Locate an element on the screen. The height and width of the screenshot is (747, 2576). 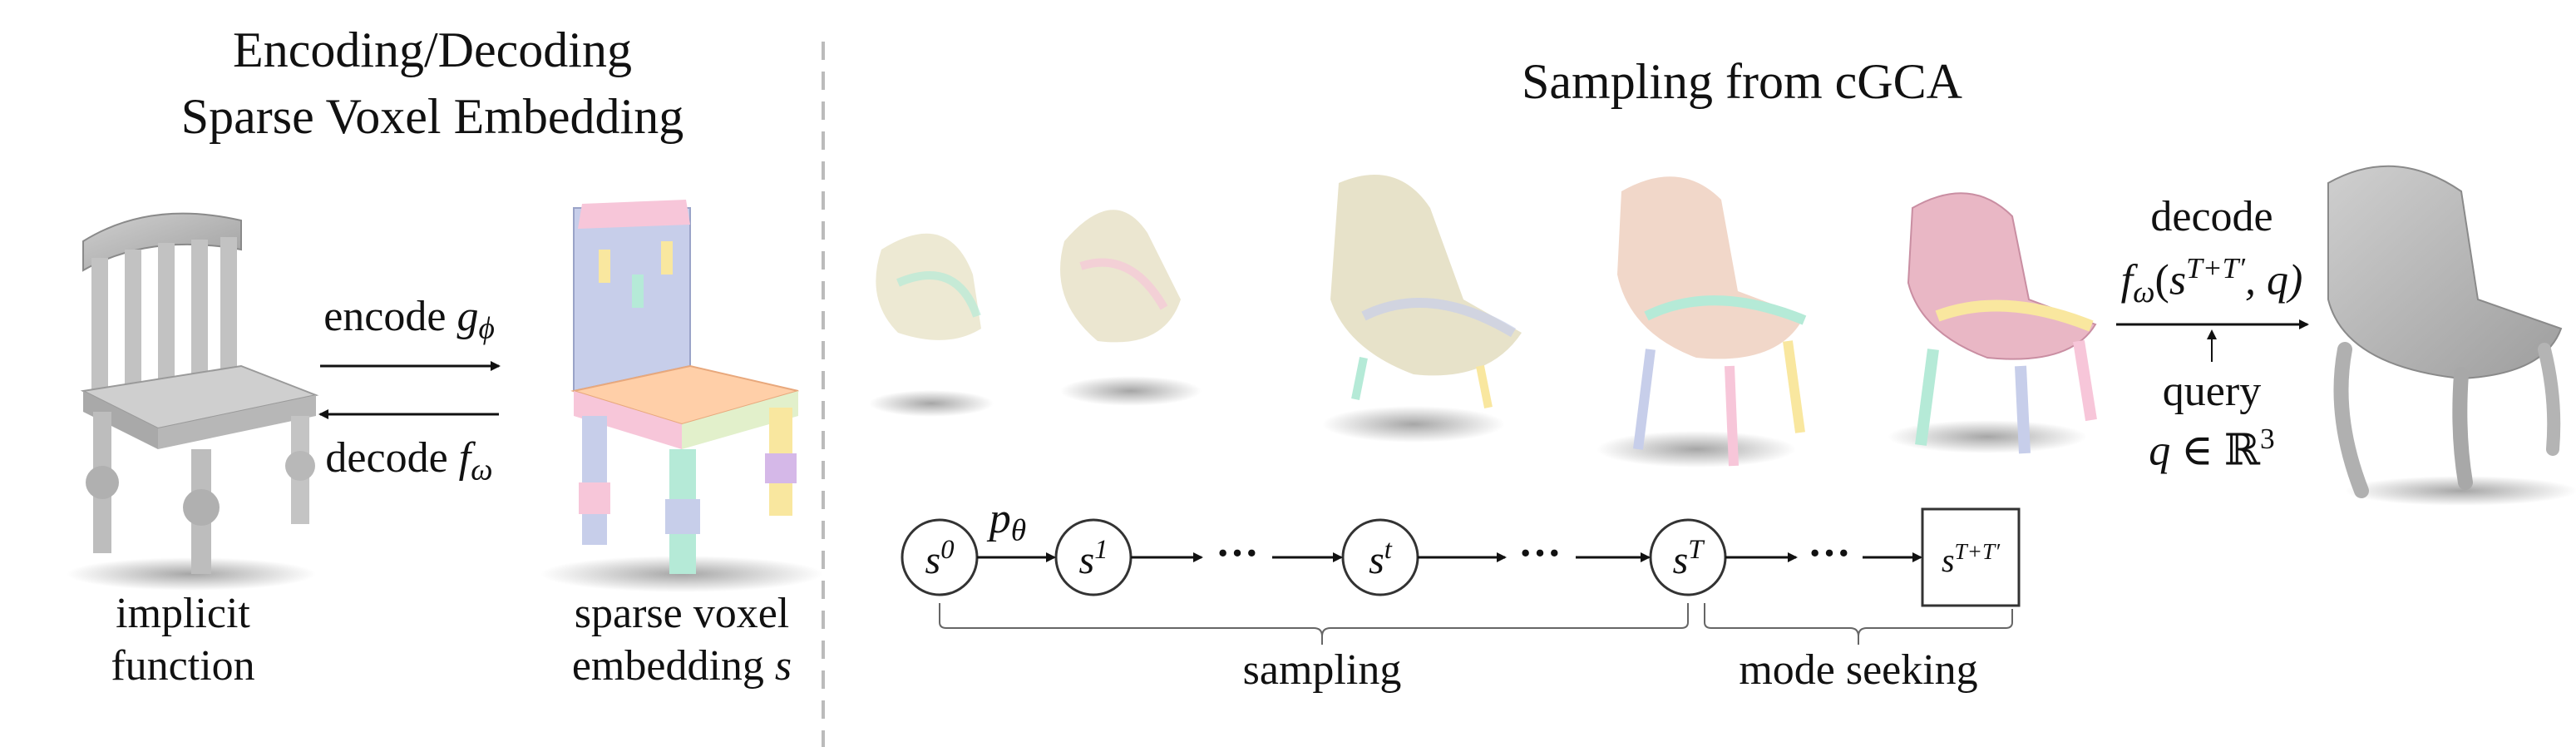
state-st: st is located at coordinates (1380, 559).